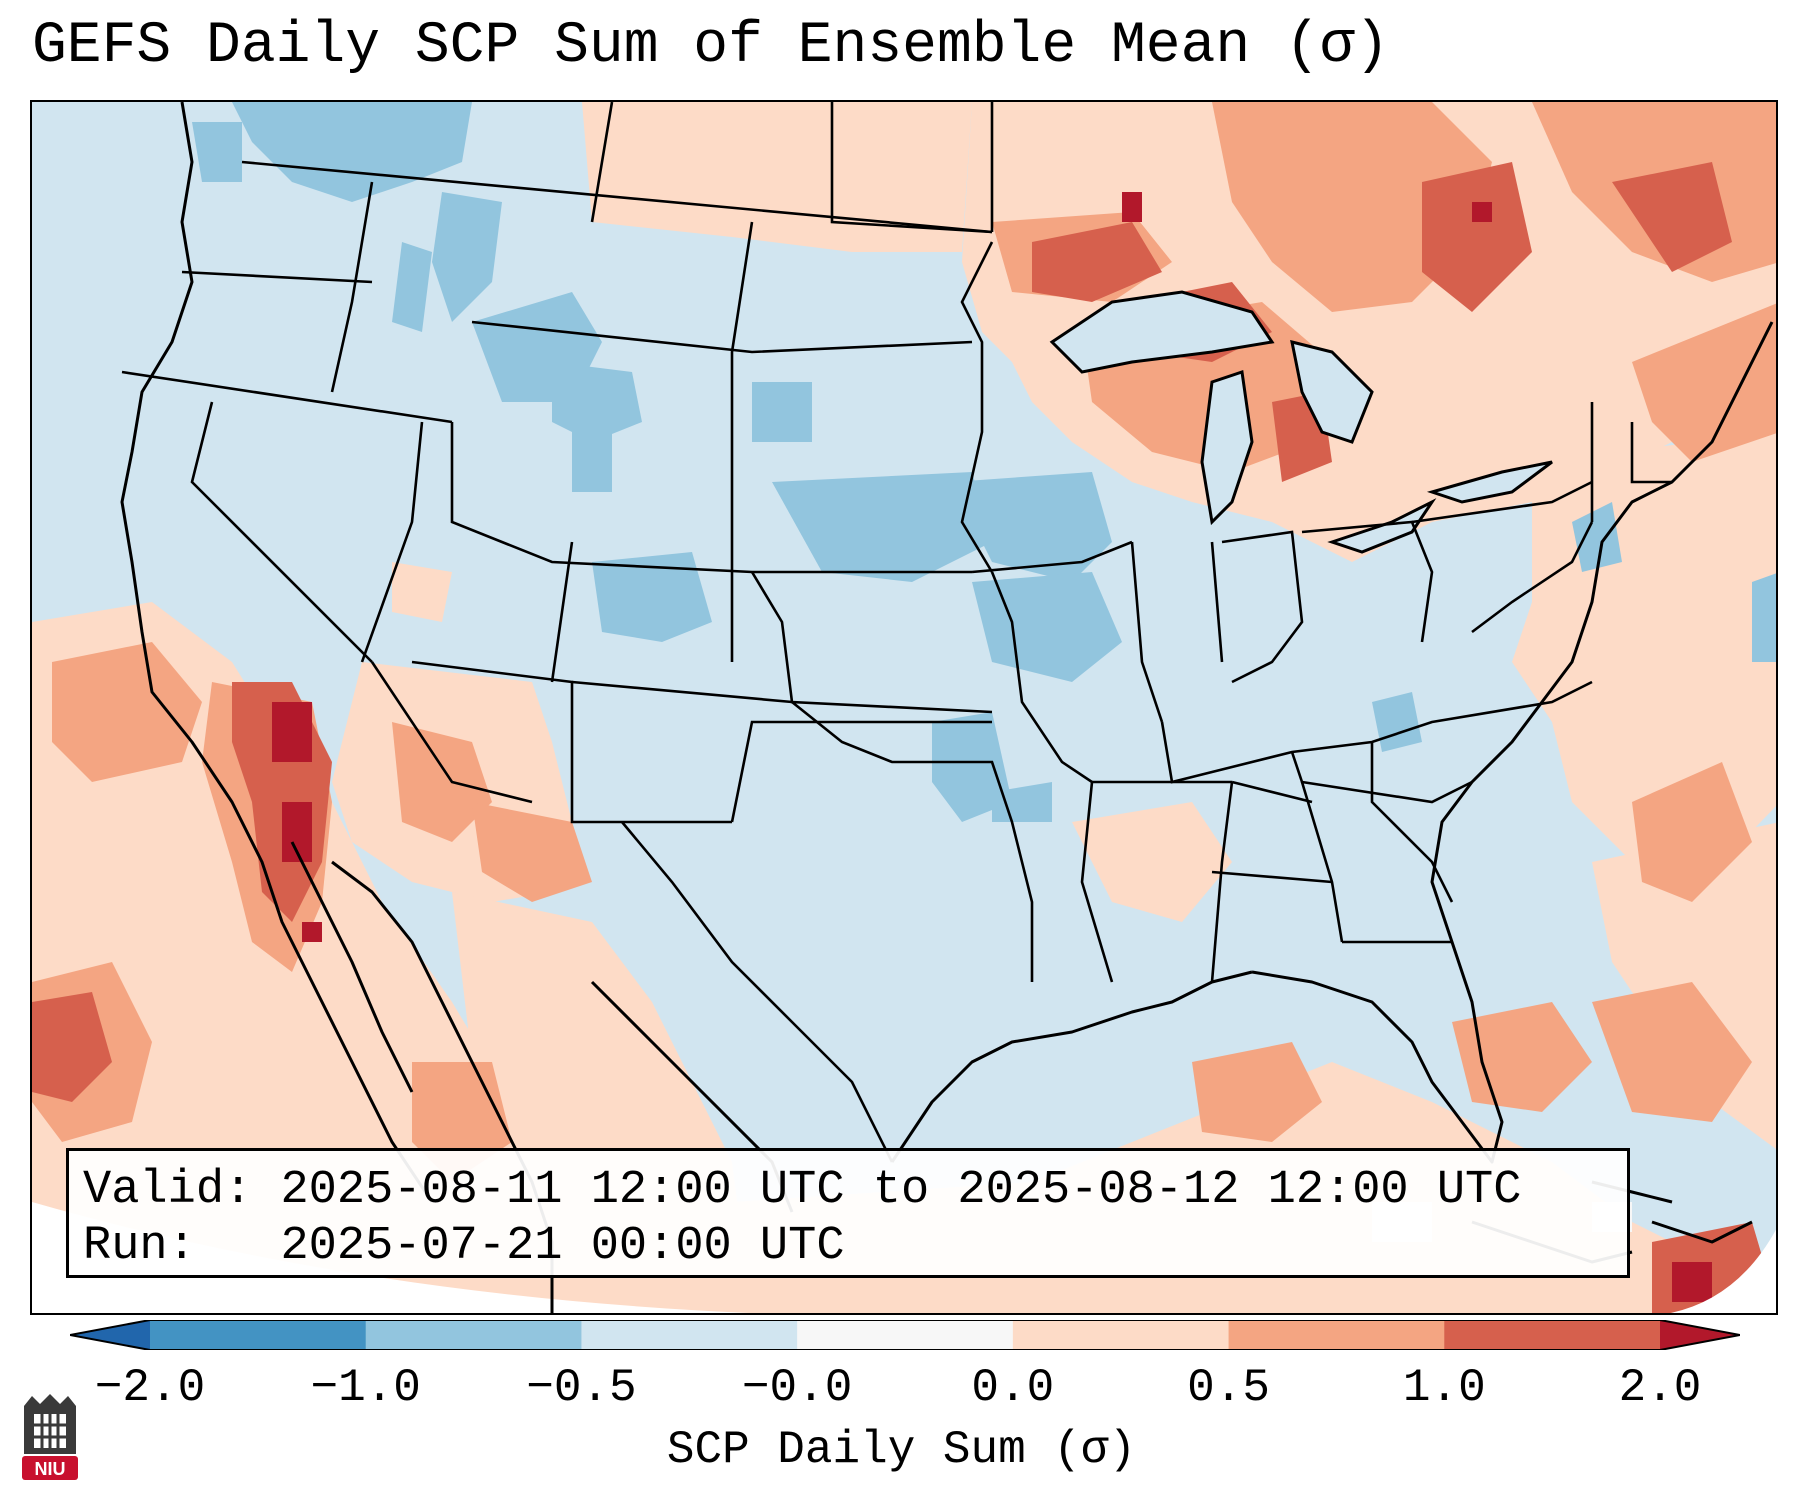  I want to click on colorbar-tick-label: 0.5, so click(1228, 1388).